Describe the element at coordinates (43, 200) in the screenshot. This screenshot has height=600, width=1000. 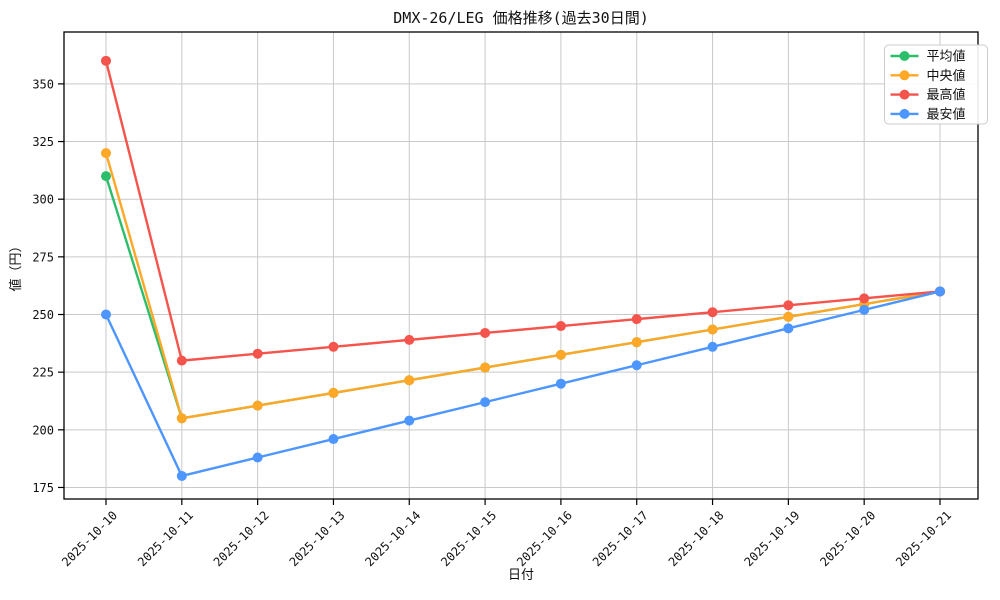
I see `y-tick-label: 300` at that location.